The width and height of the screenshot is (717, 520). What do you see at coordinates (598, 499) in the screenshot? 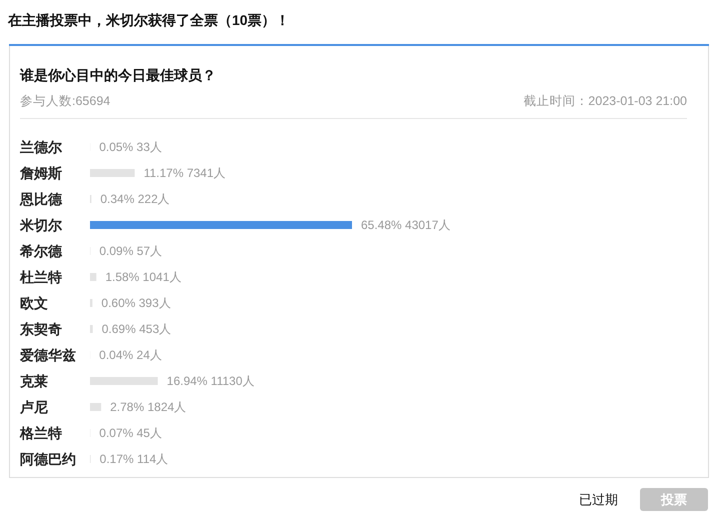
I see `annotation: 已过期` at bounding box center [598, 499].